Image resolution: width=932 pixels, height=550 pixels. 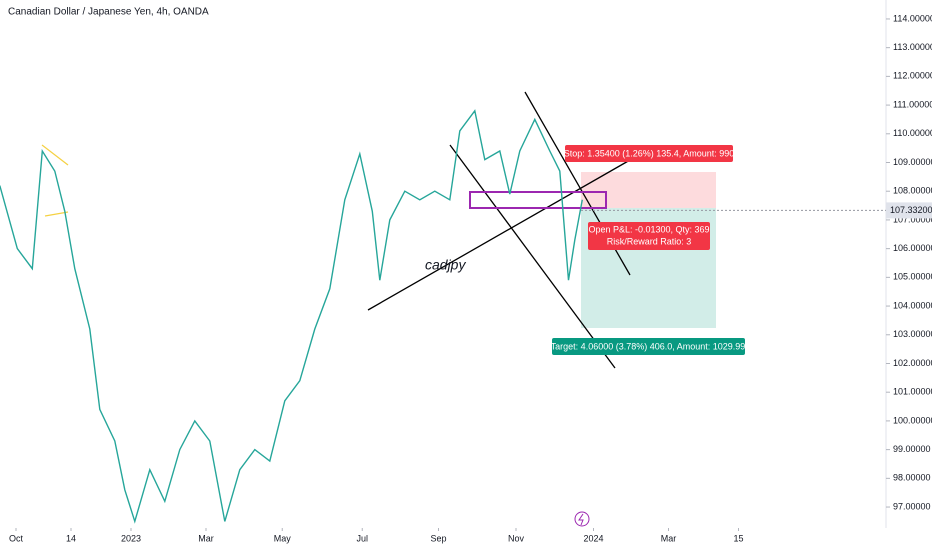 I want to click on y-tick-label: 108.00000, so click(x=912, y=191).